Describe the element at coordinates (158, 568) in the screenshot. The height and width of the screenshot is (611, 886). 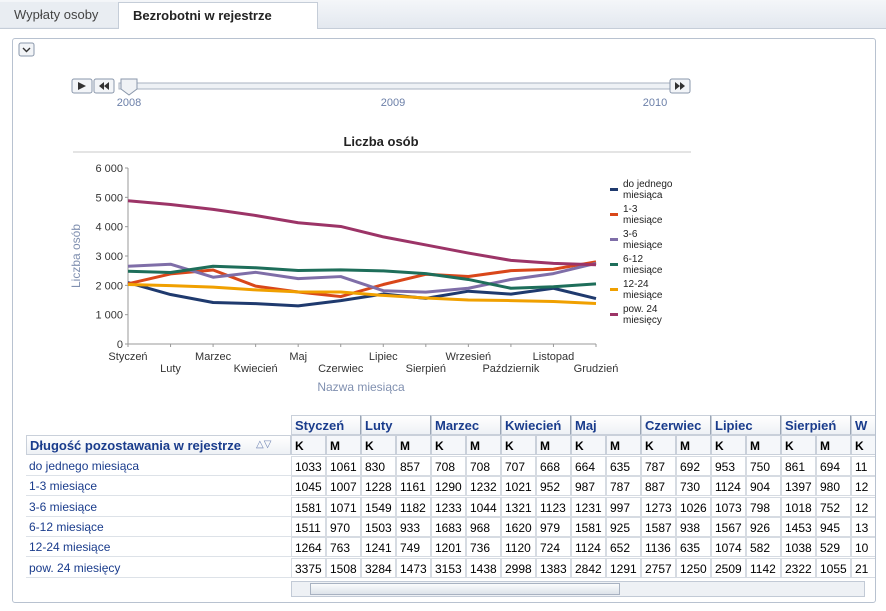
I see `row-label: pow. 24 miesięcy` at that location.